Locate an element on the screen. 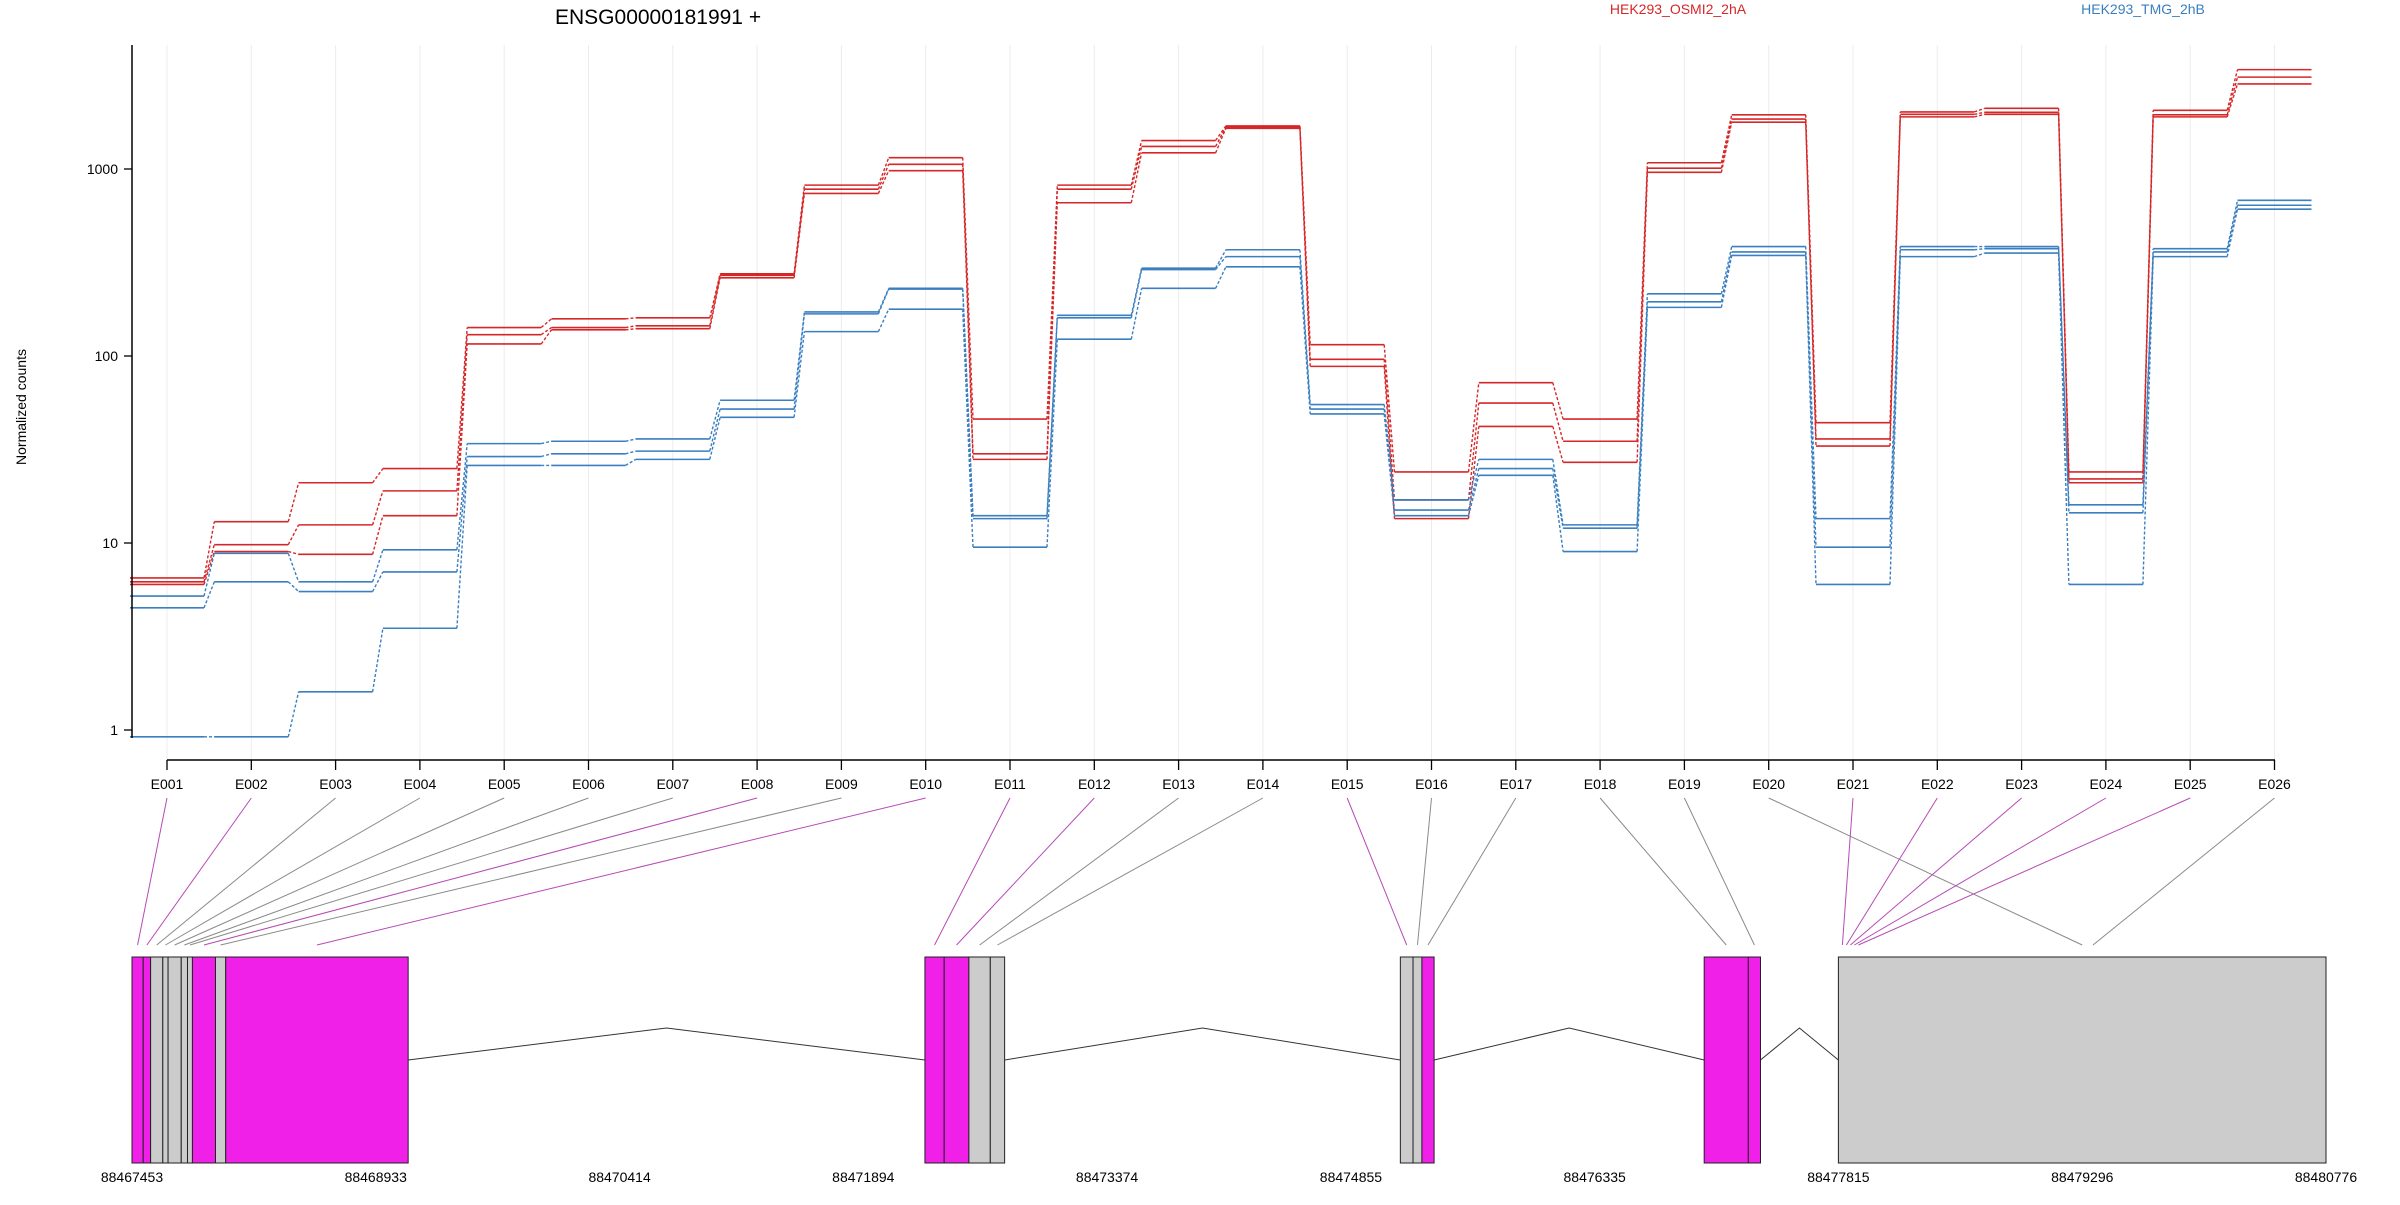 The width and height of the screenshot is (2400, 1205). x-tick-label: E026 is located at coordinates (2274, 784).